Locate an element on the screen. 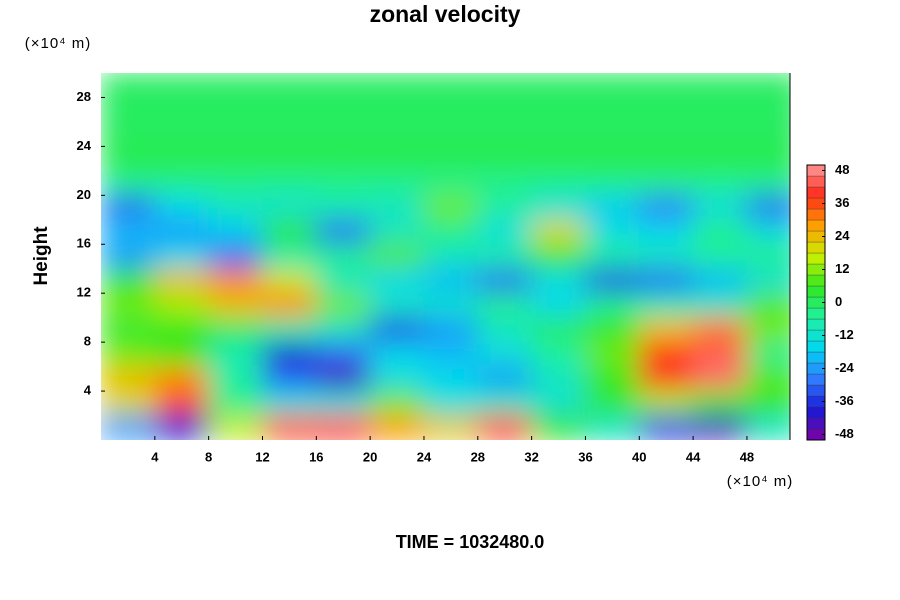 The image size is (900, 600). colorbar-tick-label: -24 is located at coordinates (845, 367).